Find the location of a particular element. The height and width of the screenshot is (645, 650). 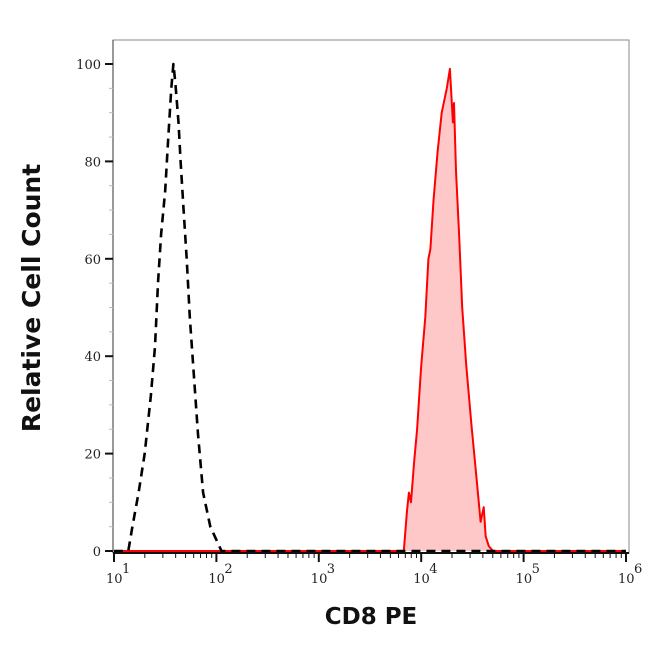

y-tick-label: 0 is located at coordinates (97, 552).